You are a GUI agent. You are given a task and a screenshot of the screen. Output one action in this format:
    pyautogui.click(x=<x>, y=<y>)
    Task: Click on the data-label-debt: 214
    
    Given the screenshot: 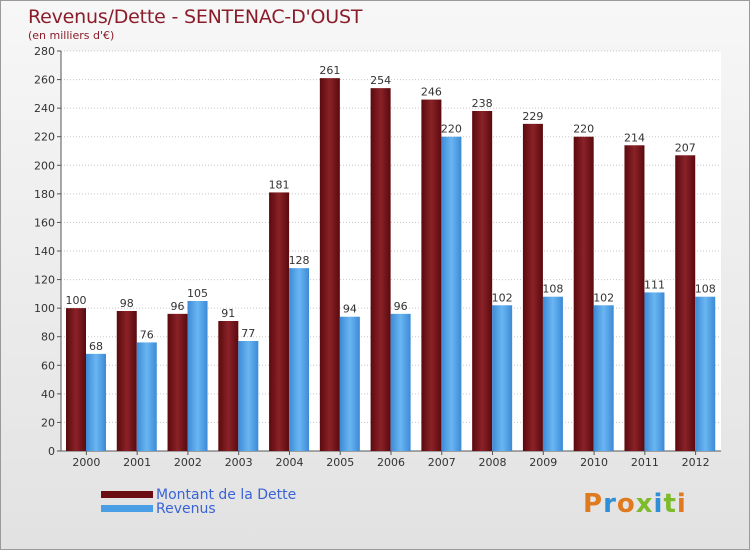 What is the action you would take?
    pyautogui.click(x=634, y=137)
    